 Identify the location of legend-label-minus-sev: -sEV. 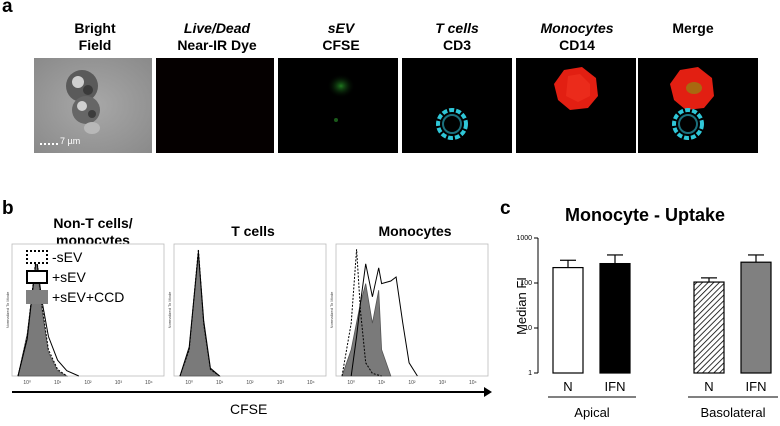
(67, 257).